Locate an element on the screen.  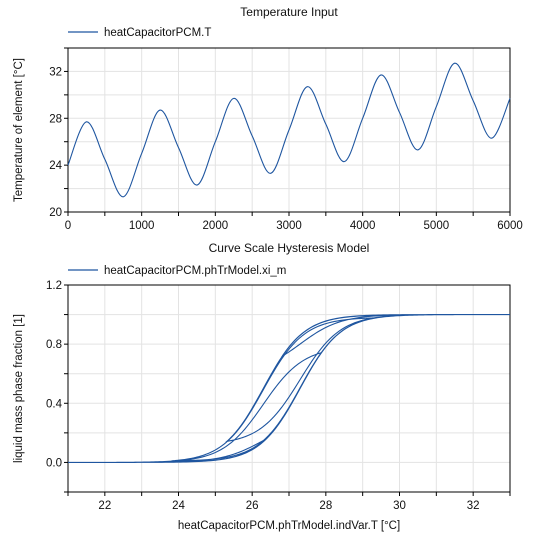
x-tick-label: 2000 is located at coordinates (216, 226).